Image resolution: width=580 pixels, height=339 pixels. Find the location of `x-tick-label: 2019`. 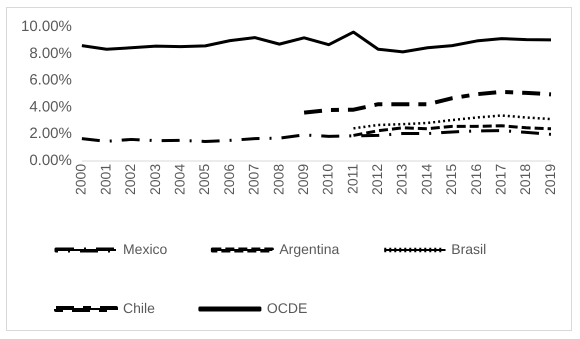

x-tick-label: 2019 is located at coordinates (550, 180).